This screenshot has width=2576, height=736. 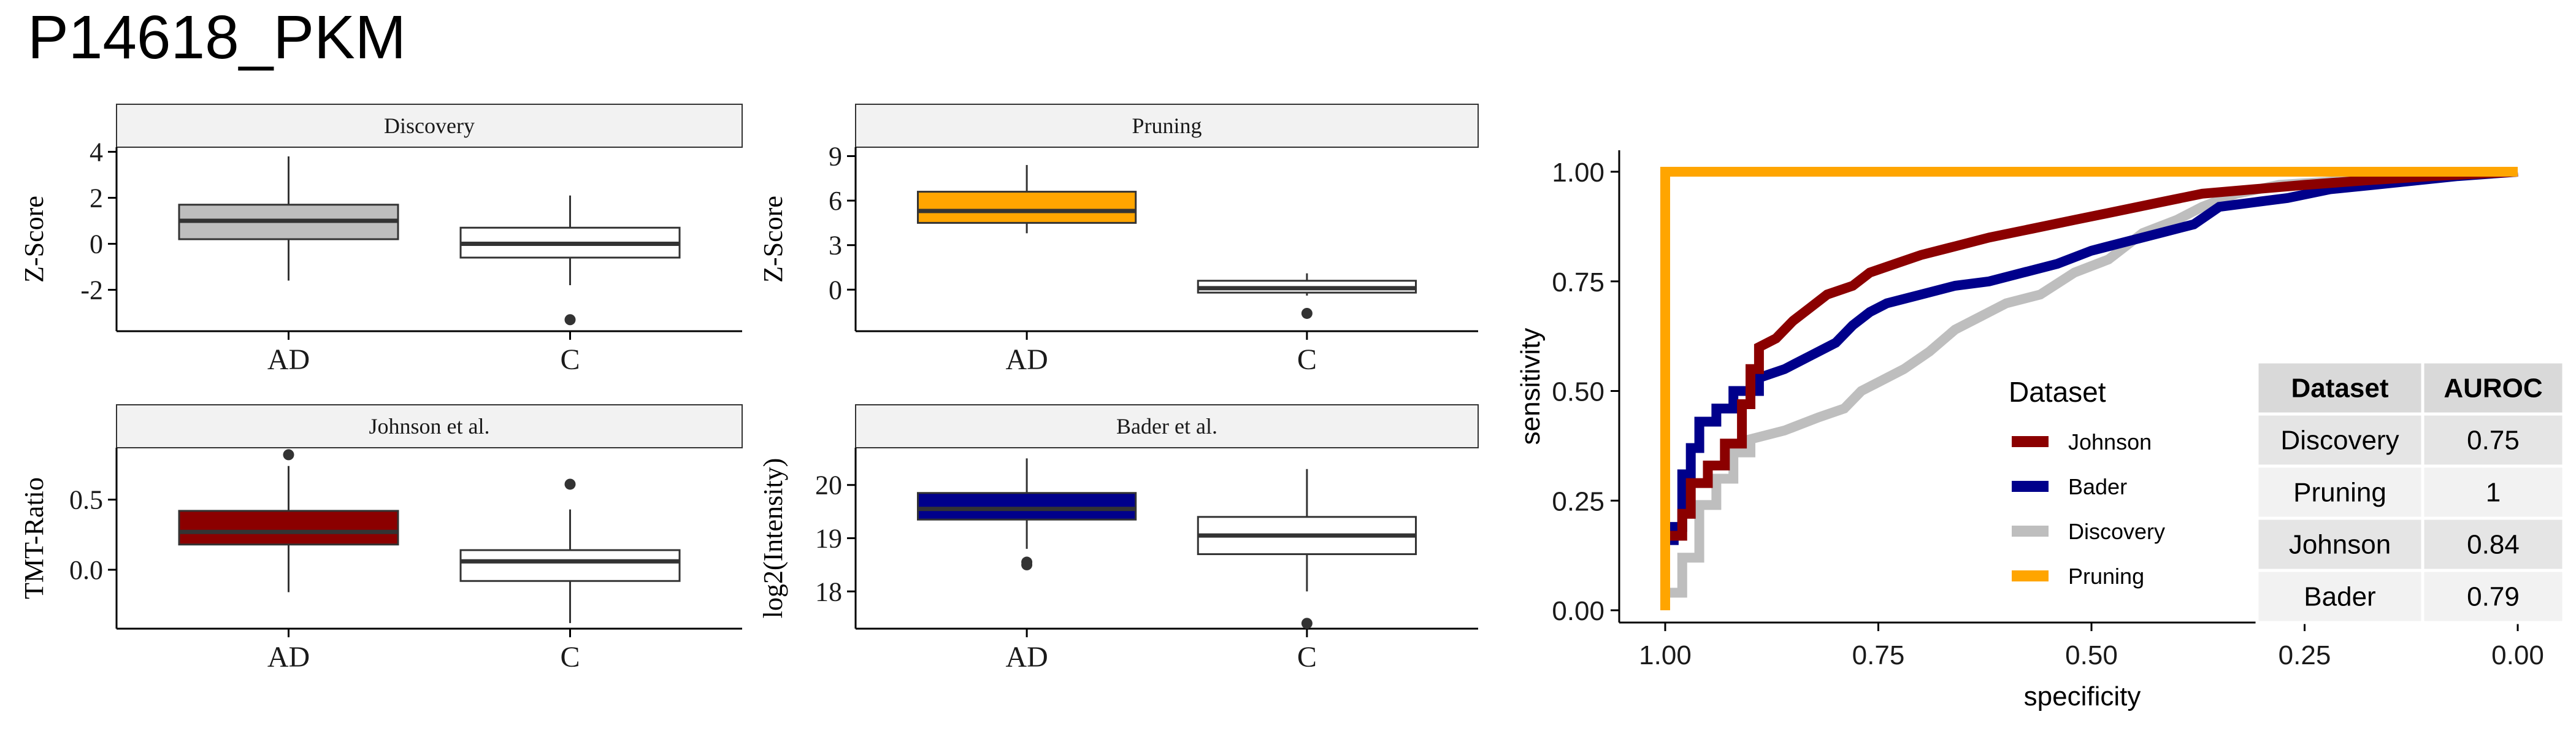 I want to click on y-tick-label: 19, so click(x=828, y=539).